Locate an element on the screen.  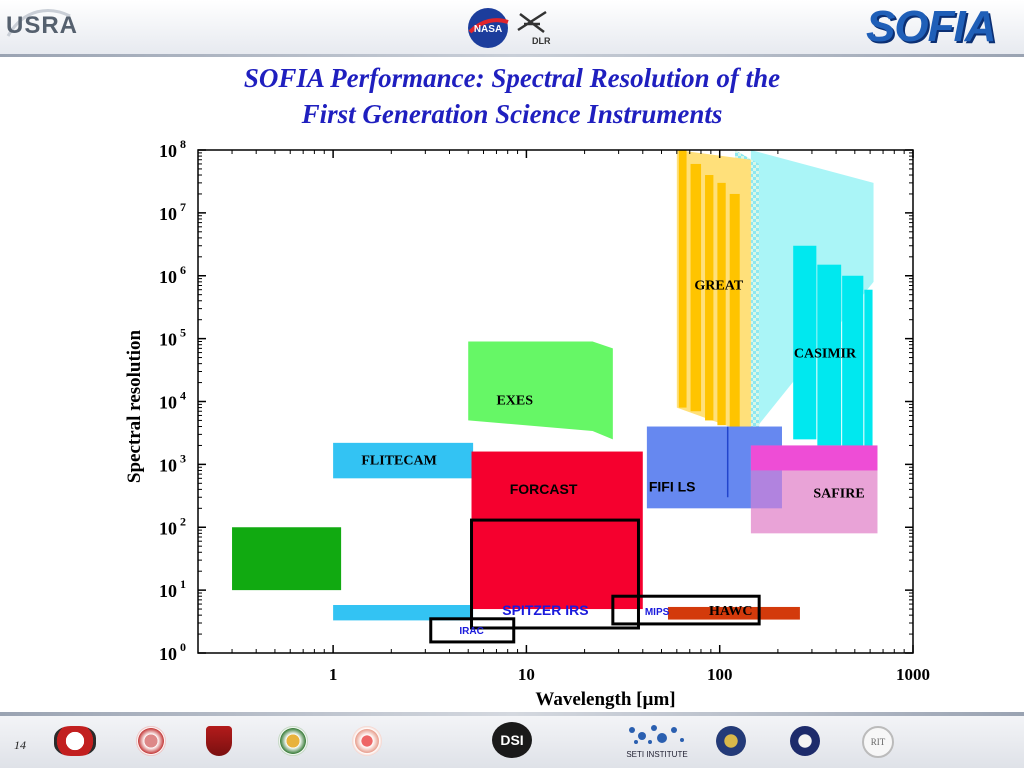
y-tick-exponent: 5 is located at coordinates (183, 333).